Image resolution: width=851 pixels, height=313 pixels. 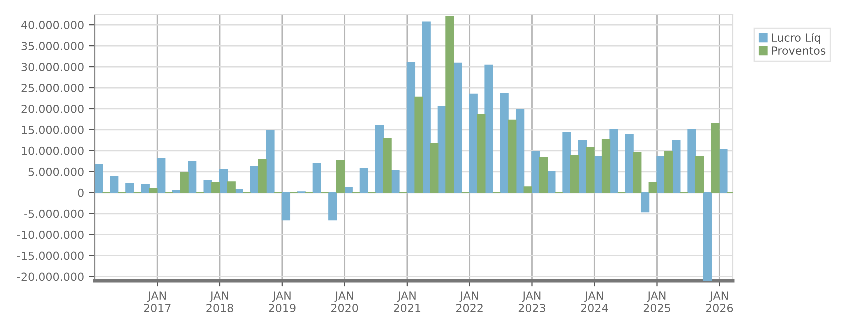 What do you see at coordinates (53, 67) in the screenshot?
I see `y-tick-label: 30.000.000` at bounding box center [53, 67].